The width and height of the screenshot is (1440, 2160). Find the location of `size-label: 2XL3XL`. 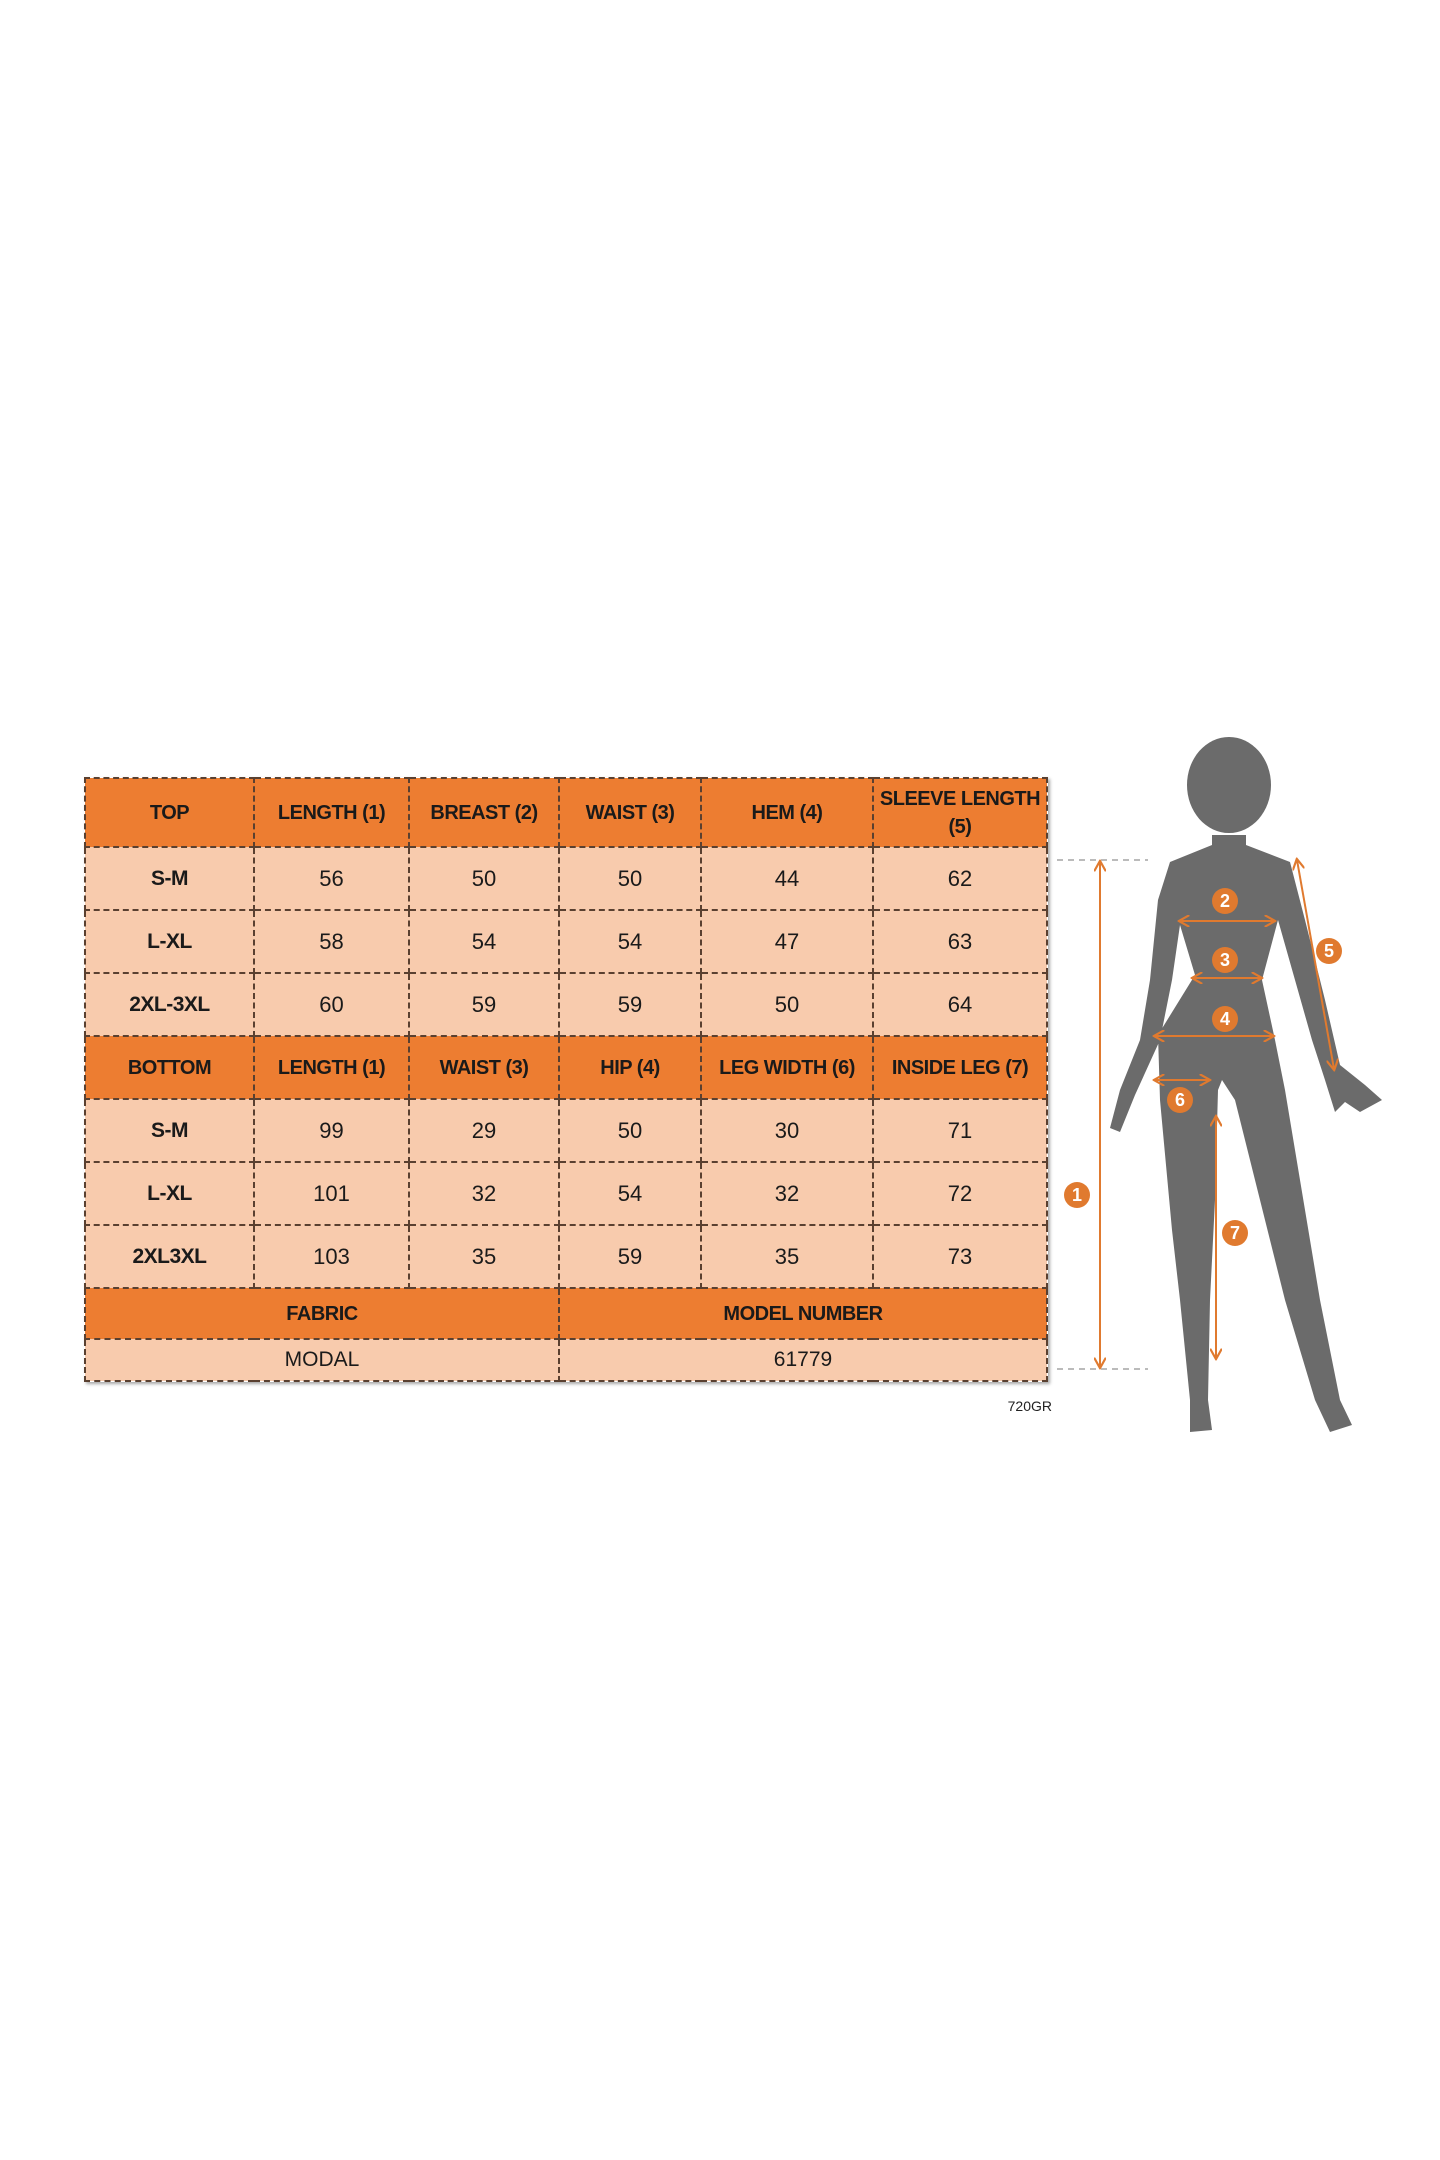

size-label: 2XL3XL is located at coordinates (169, 1256).